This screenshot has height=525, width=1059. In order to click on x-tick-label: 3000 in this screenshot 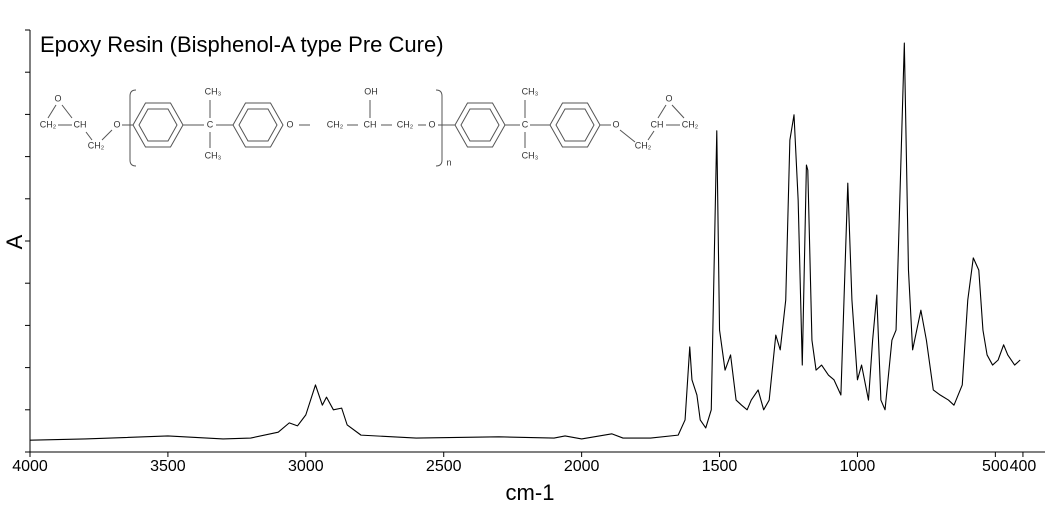, I will do `click(306, 466)`.